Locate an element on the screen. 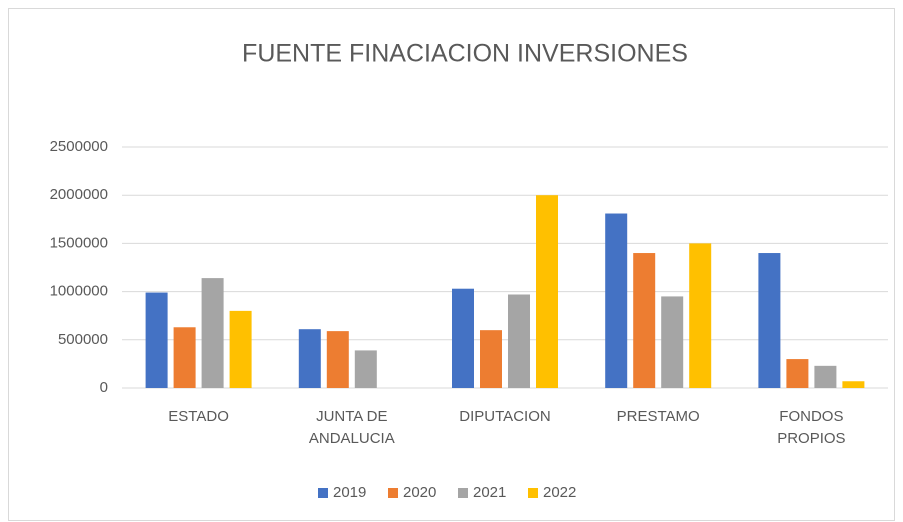  x-tick-label: DIPUTACION is located at coordinates (505, 416).